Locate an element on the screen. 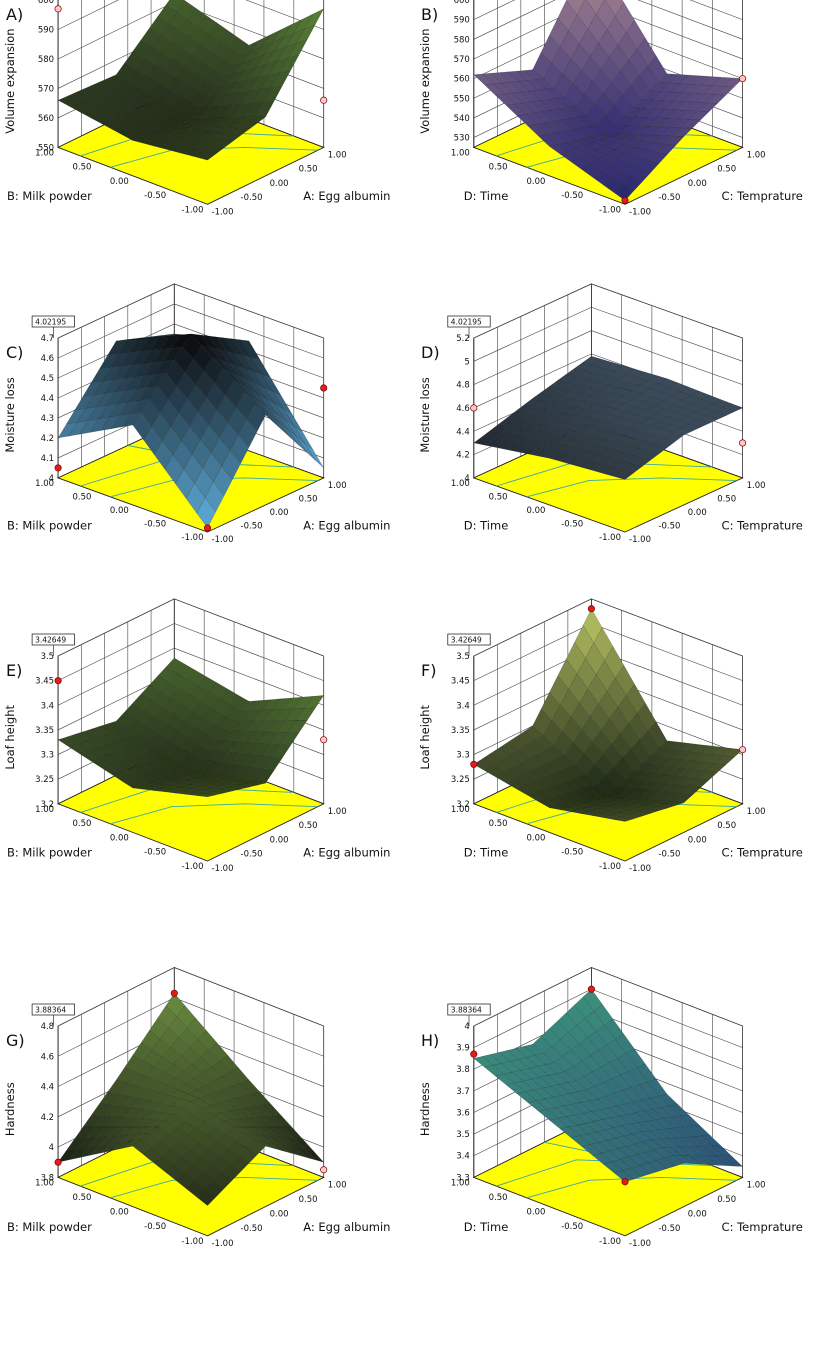 Image resolution: width=838 pixels, height=1370 pixels. y-axis-title: B: Milk powder is located at coordinates (49, 853).